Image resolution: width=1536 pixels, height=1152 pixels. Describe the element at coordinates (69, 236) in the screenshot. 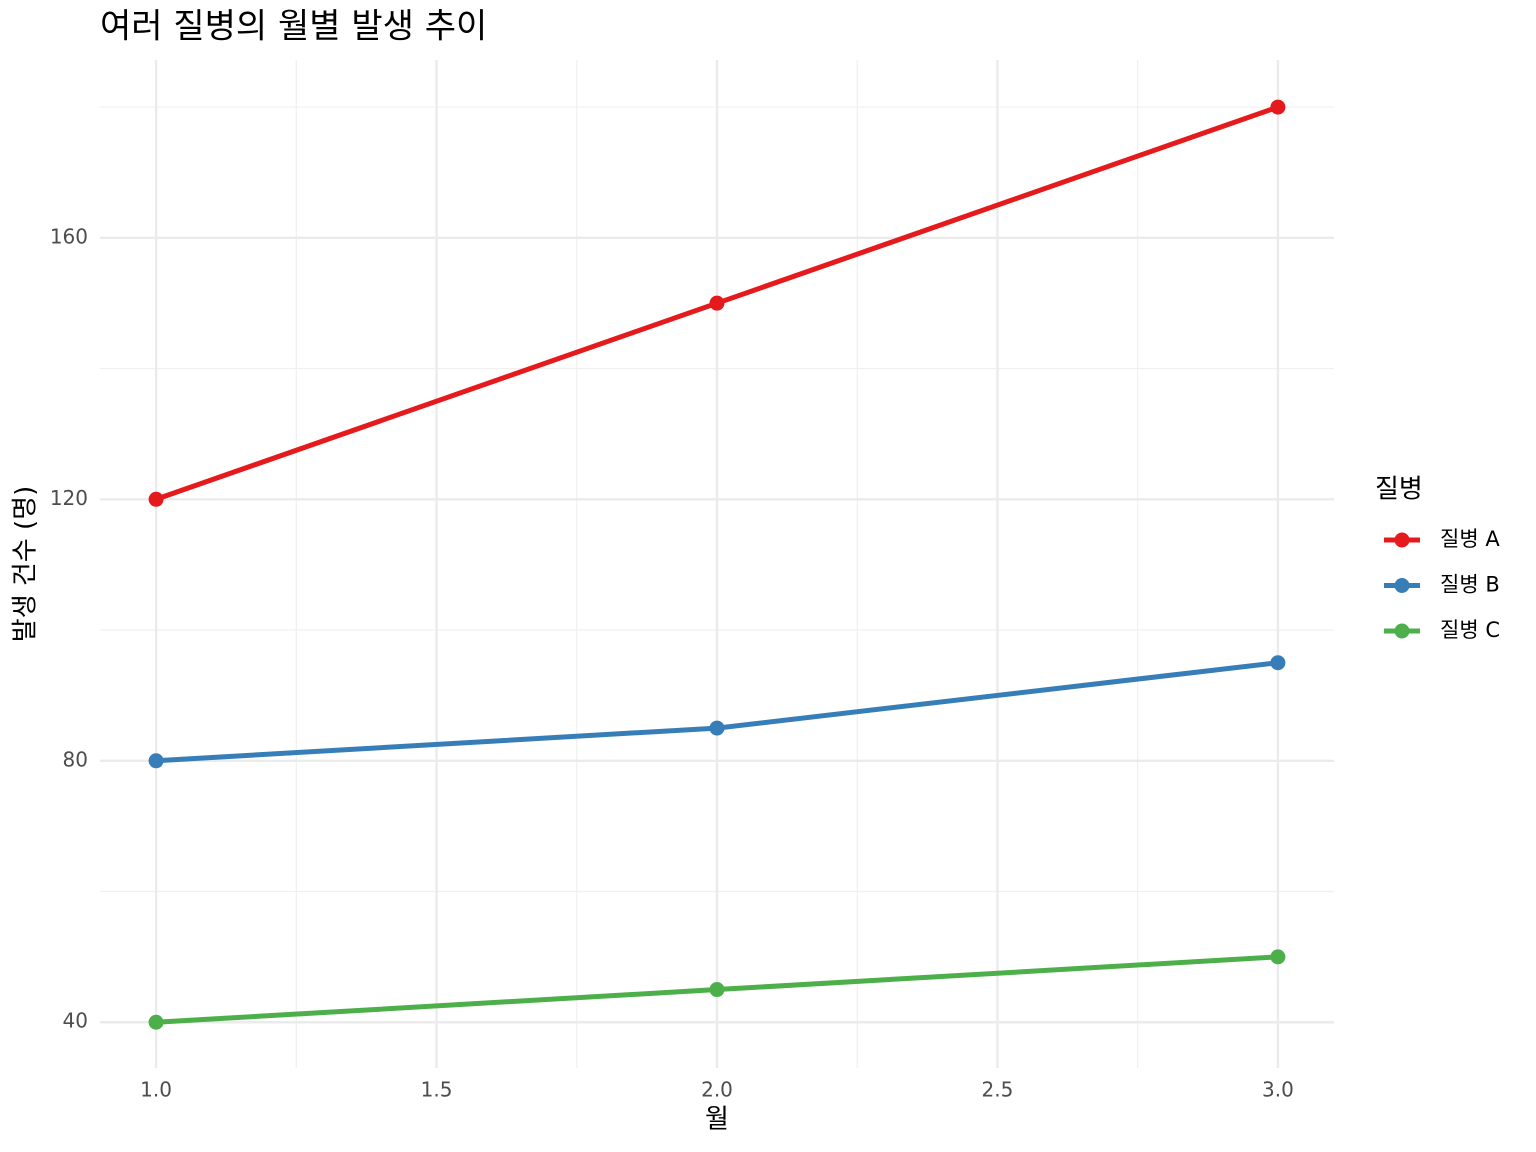

I see `y-tick-label: 160` at that location.